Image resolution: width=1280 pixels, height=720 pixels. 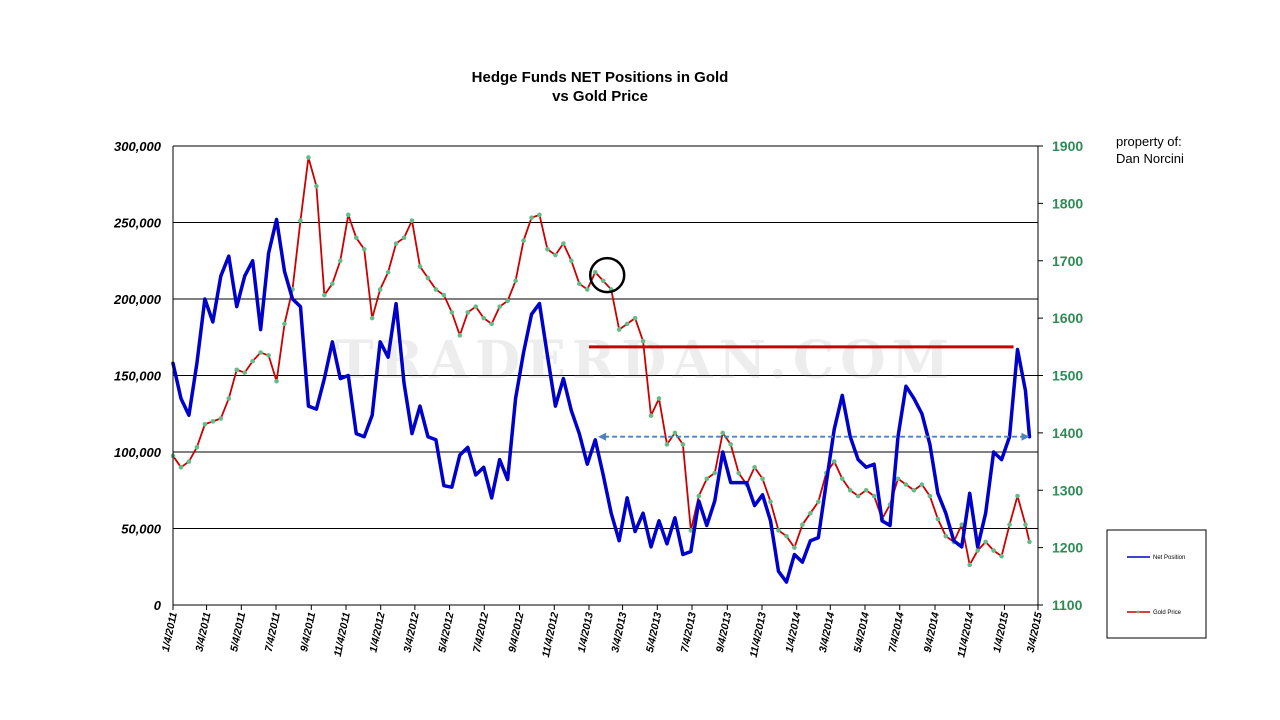 I want to click on legend-label-gold-price: Gold Price, so click(x=1167, y=613).